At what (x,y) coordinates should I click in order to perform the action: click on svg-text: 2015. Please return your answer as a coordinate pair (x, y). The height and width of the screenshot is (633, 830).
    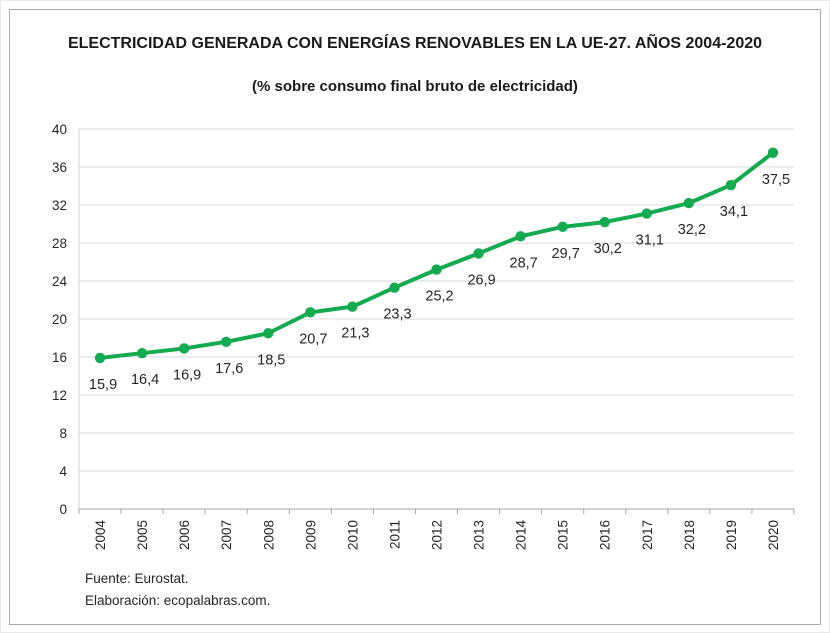
    Looking at the image, I should click on (563, 535).